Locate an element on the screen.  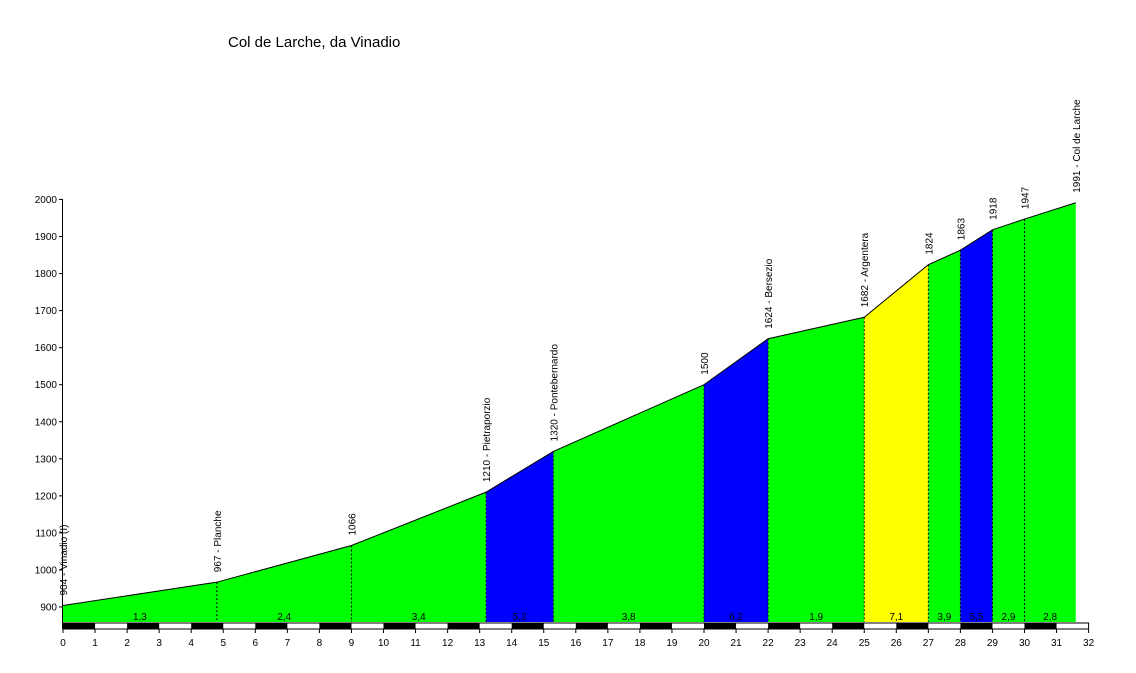
gradient-label-9: 5,5 is located at coordinates (976, 617).